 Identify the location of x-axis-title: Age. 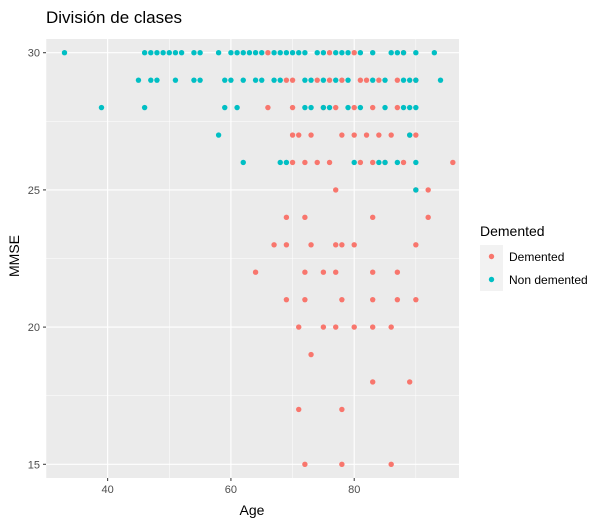
(252, 510).